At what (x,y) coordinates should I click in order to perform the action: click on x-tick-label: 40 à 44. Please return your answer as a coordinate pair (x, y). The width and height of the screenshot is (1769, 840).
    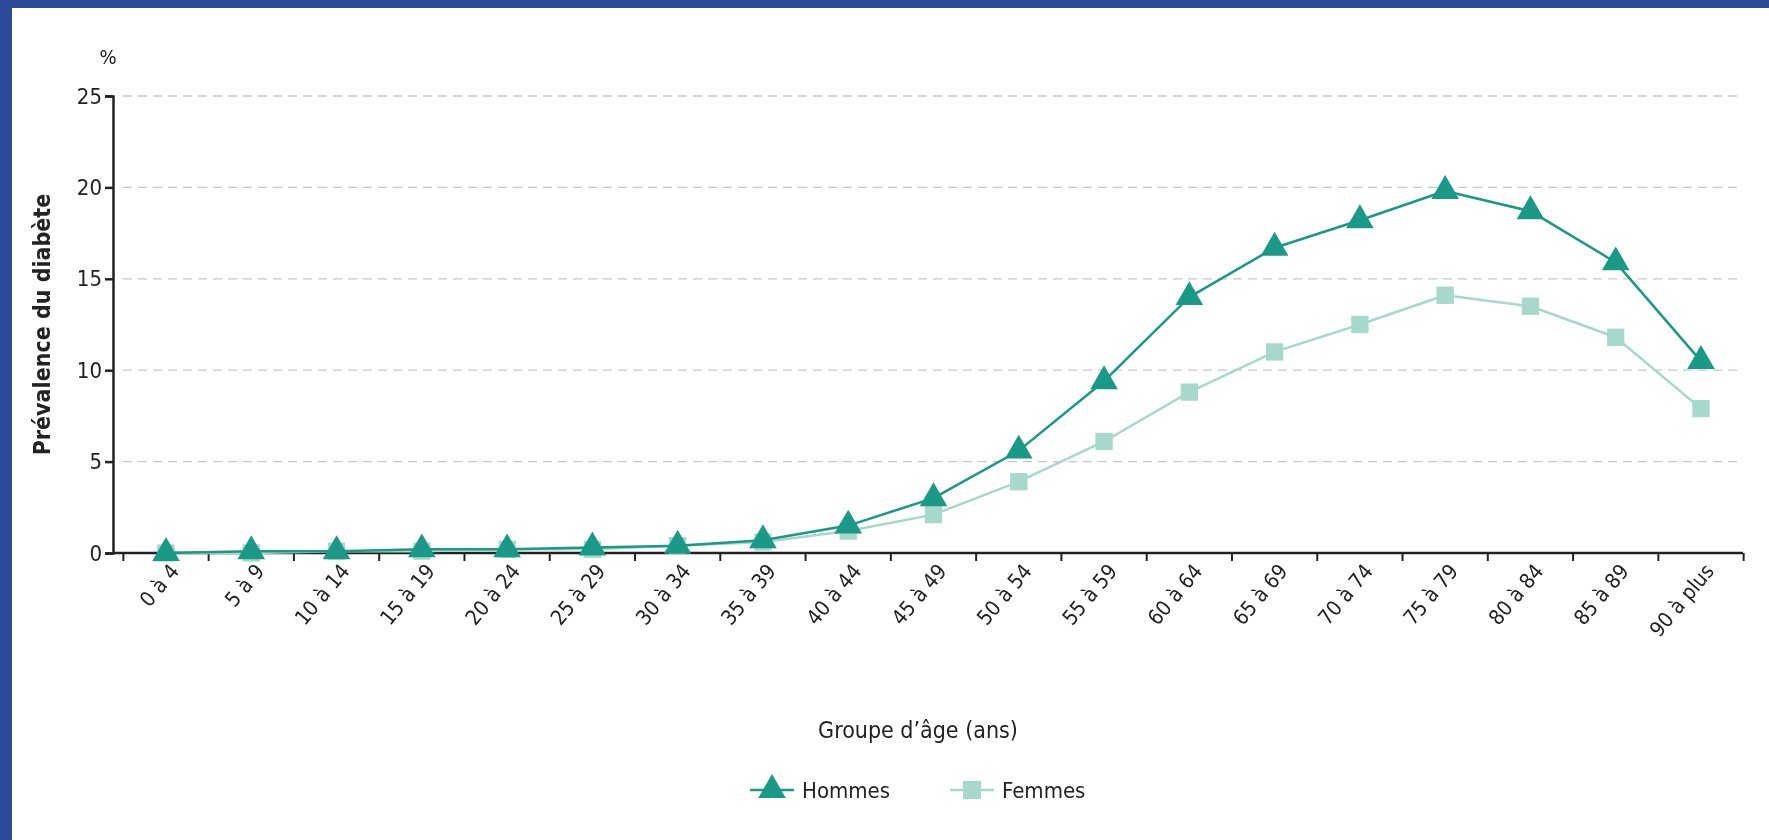
    Looking at the image, I should click on (834, 594).